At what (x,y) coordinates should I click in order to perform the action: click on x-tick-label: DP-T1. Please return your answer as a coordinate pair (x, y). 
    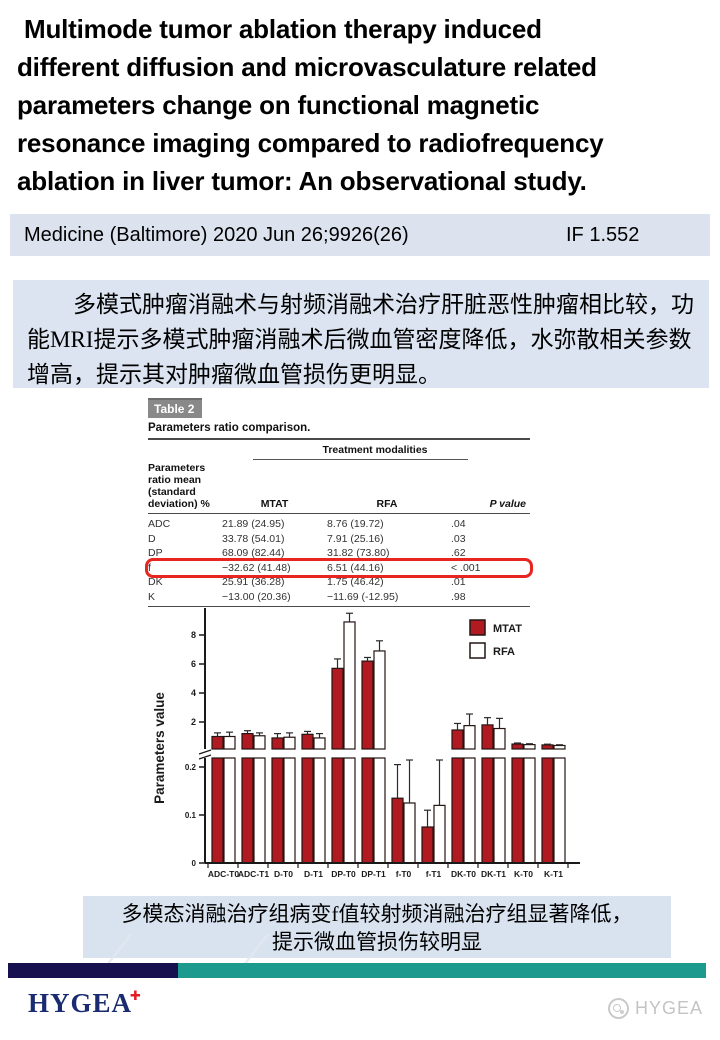
    Looking at the image, I should click on (373, 874).